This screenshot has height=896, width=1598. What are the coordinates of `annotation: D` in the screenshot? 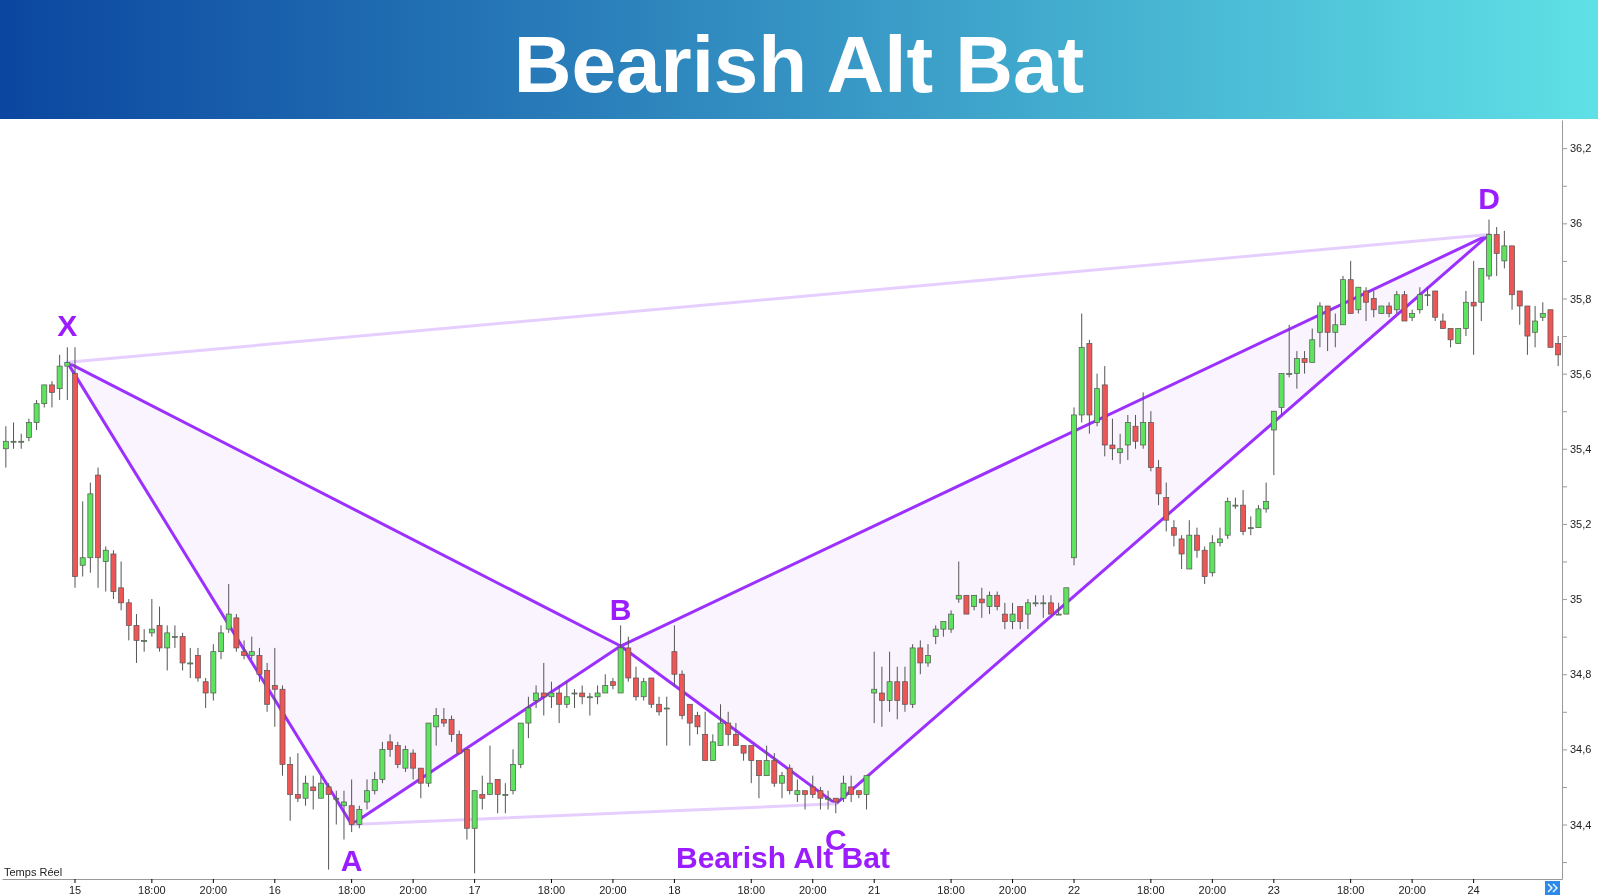 It's located at (1489, 198).